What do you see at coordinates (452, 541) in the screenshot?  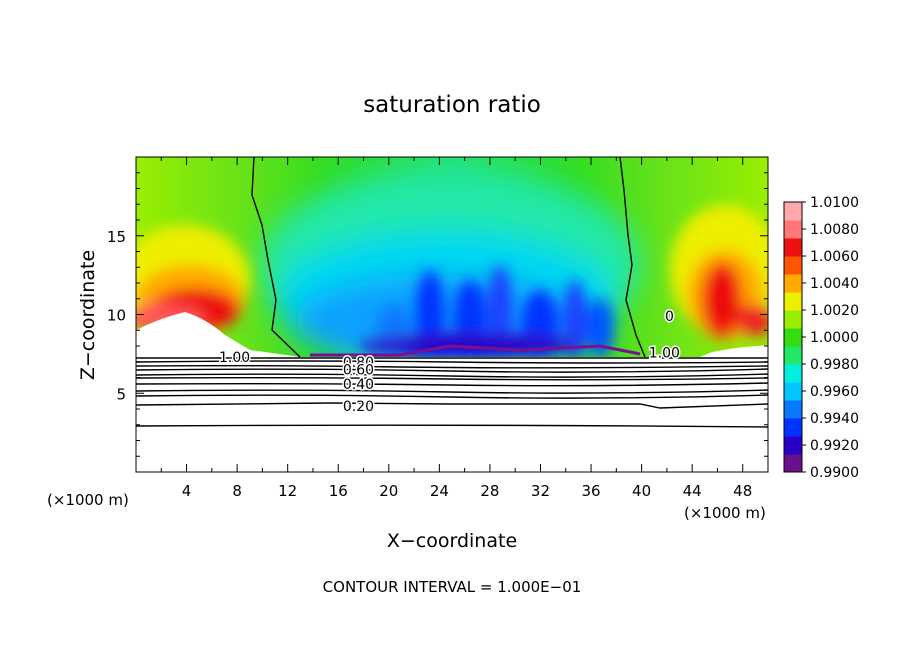 I see `x-axis-label: X−coordinate` at bounding box center [452, 541].